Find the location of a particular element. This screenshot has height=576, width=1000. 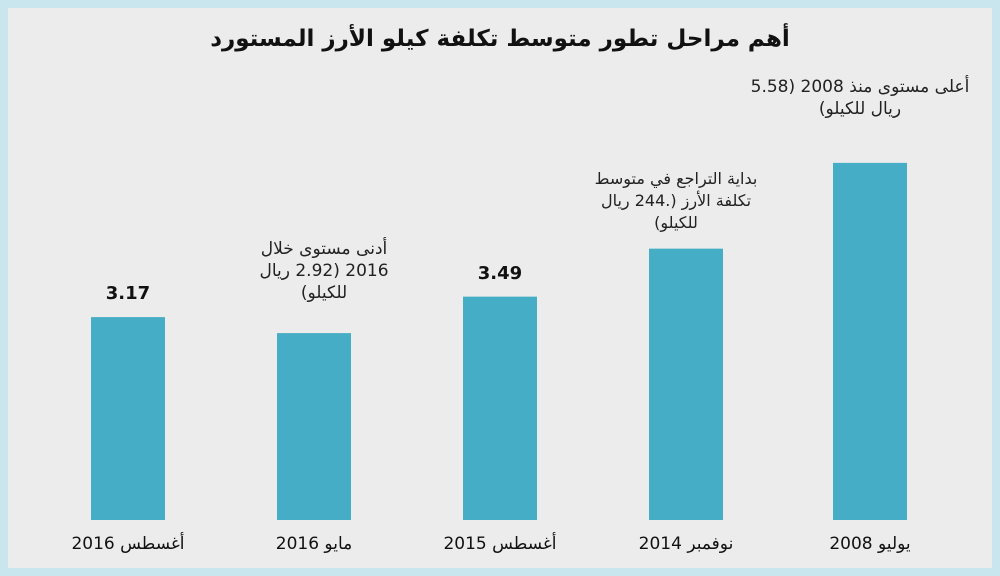

x-tick-label: أغسطس 2016 is located at coordinates (128, 544).